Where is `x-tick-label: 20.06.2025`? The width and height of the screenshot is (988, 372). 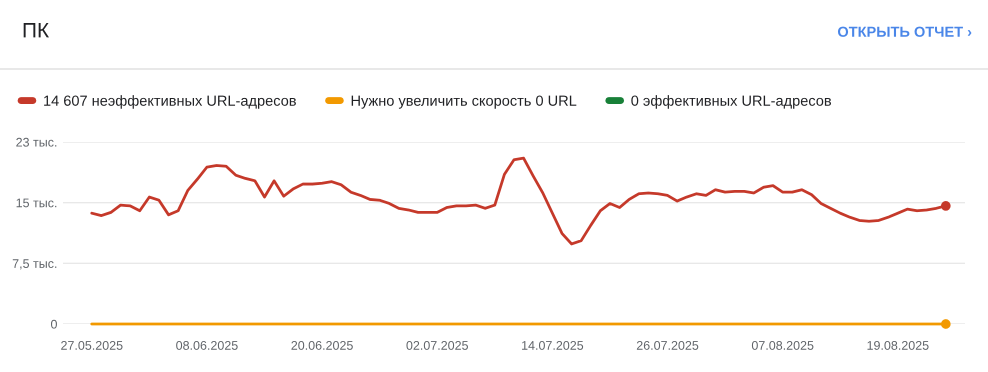 x-tick-label: 20.06.2025 is located at coordinates (322, 345).